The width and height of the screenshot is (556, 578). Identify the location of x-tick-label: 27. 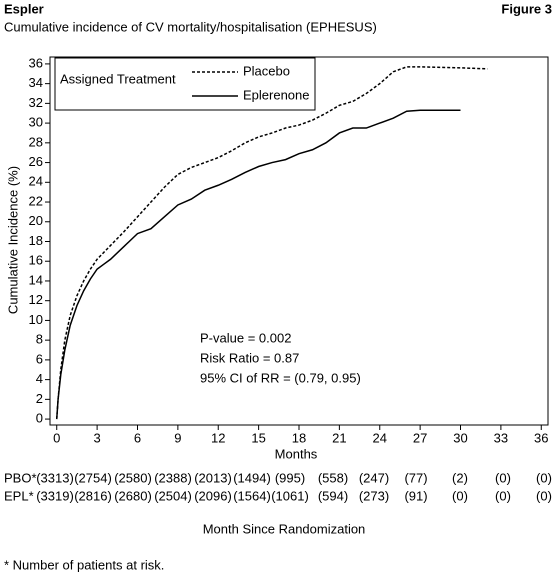
(420, 437).